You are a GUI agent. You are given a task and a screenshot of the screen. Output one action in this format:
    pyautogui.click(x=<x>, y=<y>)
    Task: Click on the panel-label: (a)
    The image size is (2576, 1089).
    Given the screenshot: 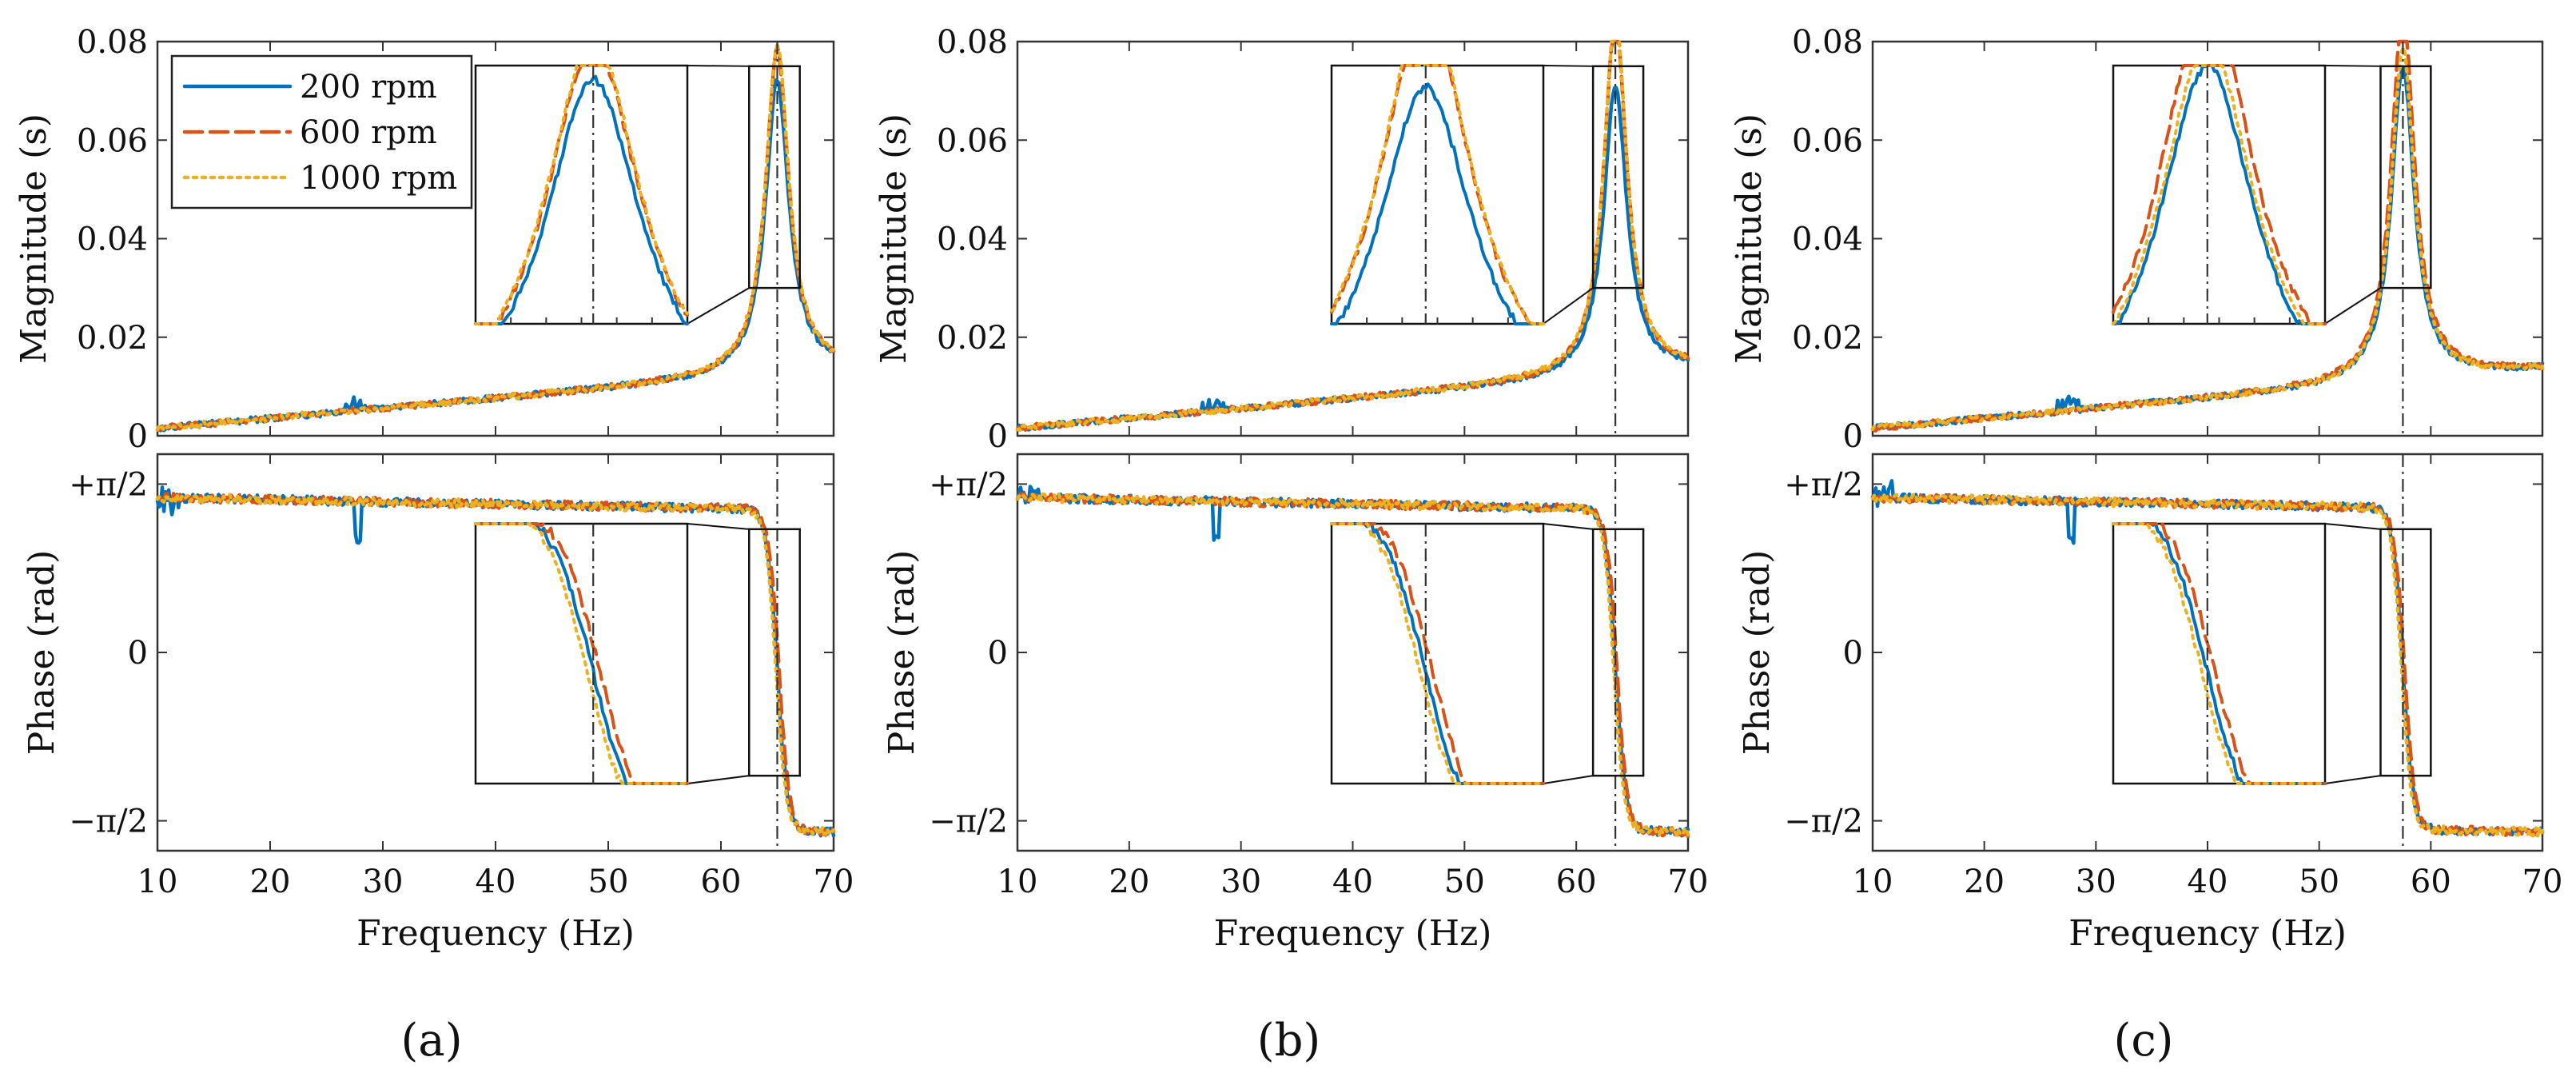 What is the action you would take?
    pyautogui.click(x=431, y=1041)
    